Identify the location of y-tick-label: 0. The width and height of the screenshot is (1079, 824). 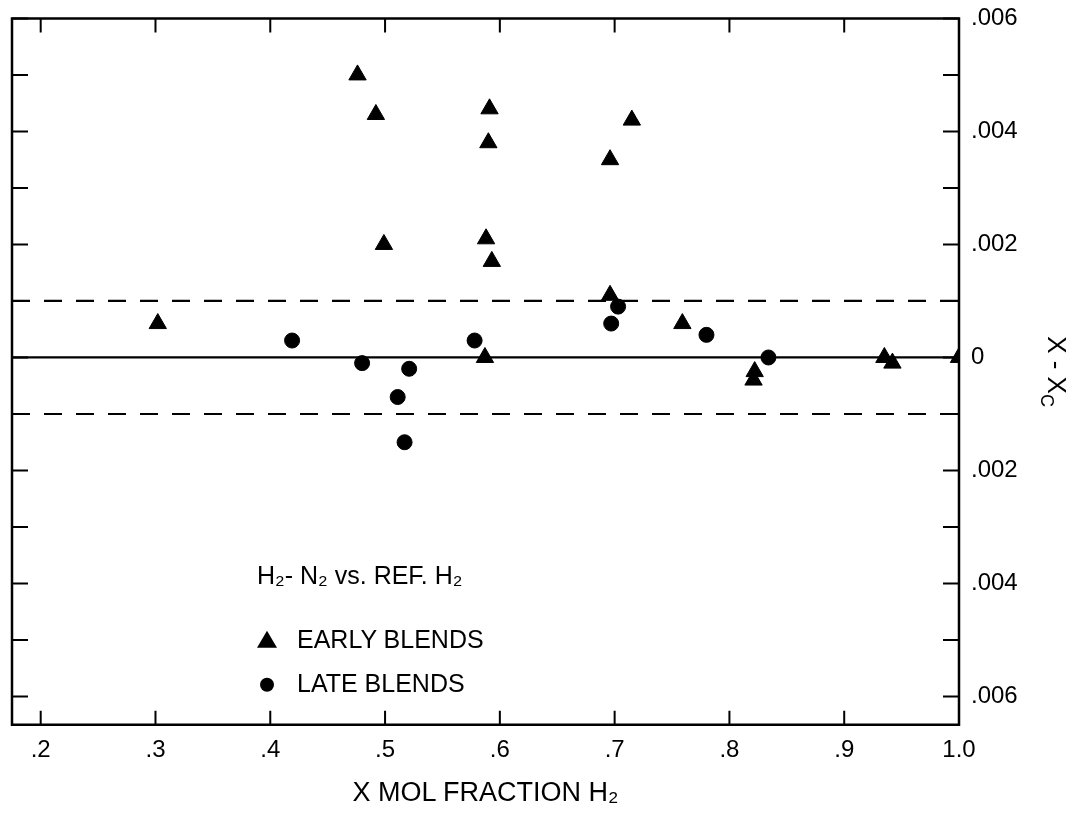
(978, 356).